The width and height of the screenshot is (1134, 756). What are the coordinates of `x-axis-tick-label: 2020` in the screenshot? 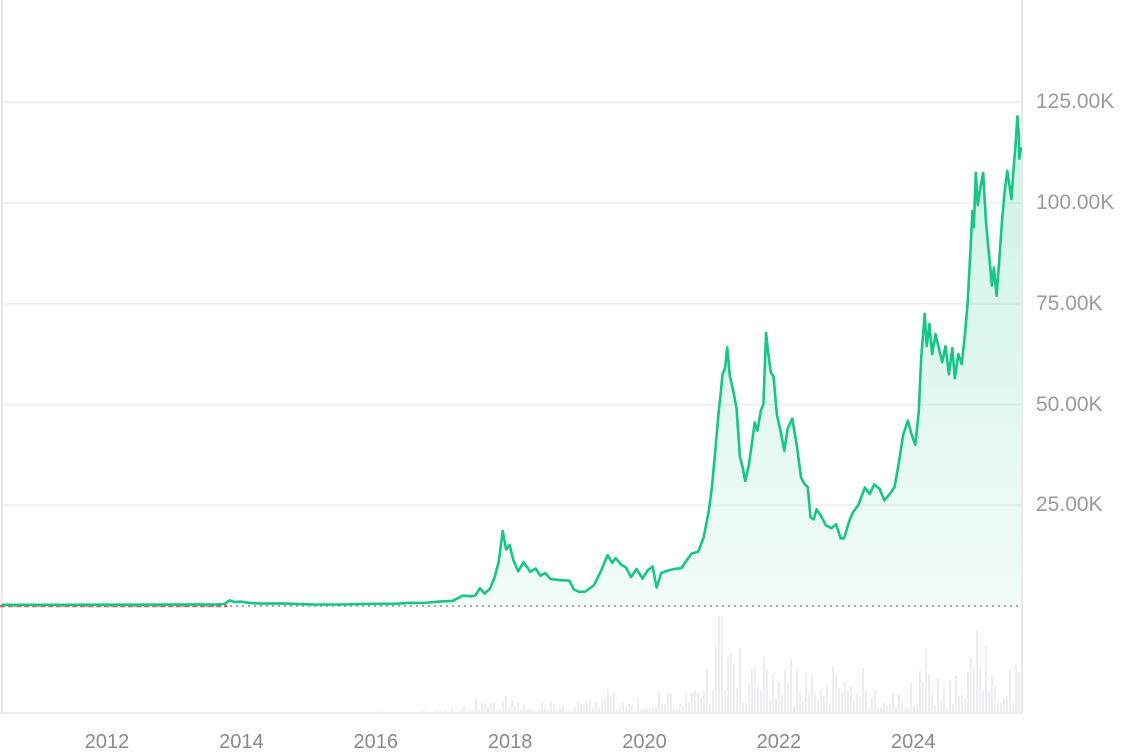 It's located at (644, 742).